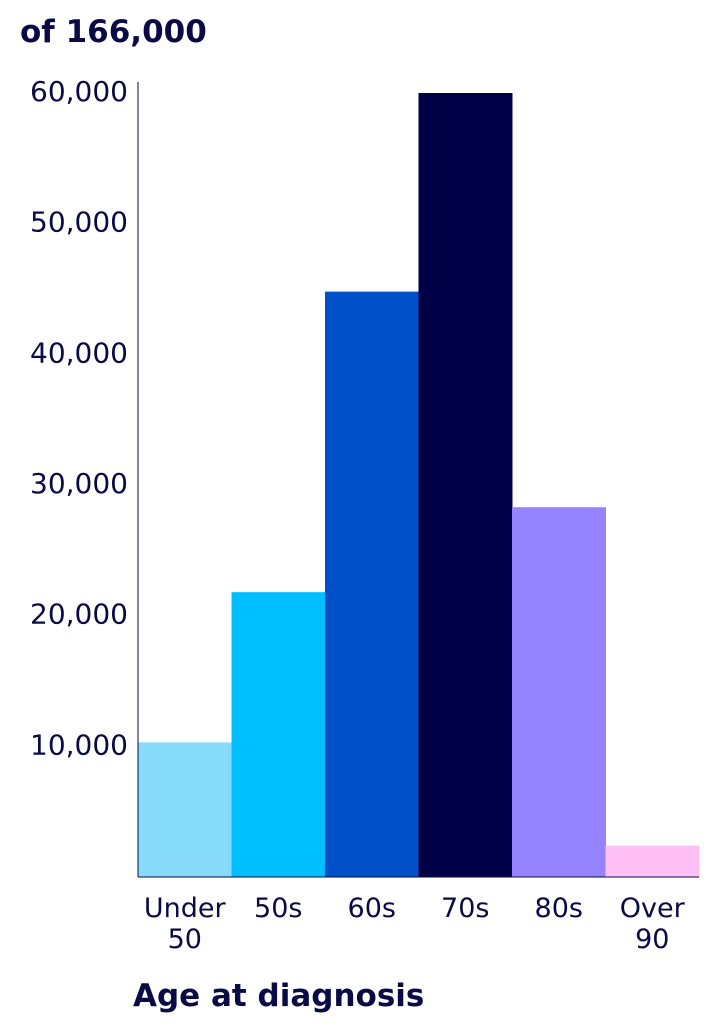 Image resolution: width=706 pixels, height=1027 pixels. I want to click on x-tick-label: 70s, so click(465, 908).